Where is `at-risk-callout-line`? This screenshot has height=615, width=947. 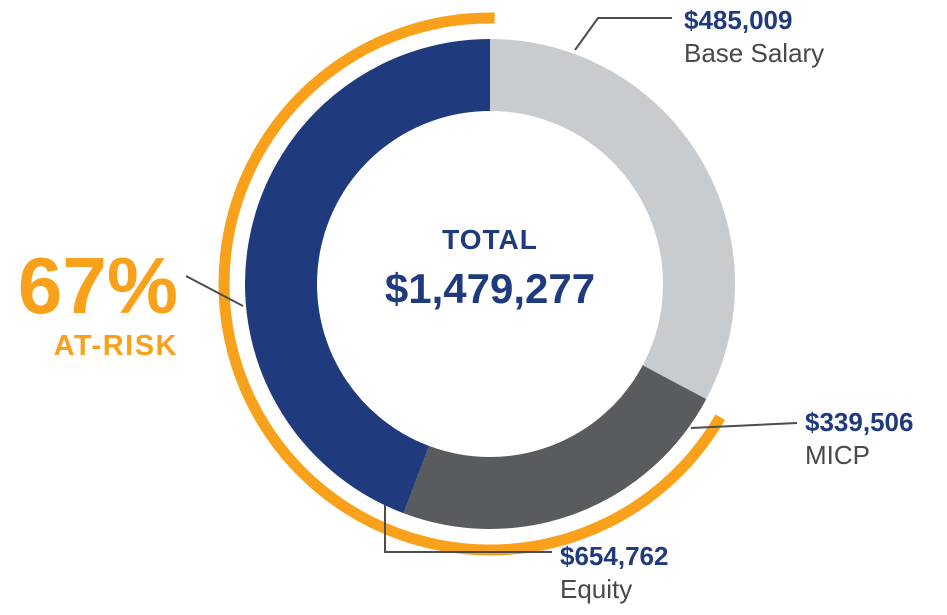 at-risk-callout-line is located at coordinates (214, 291).